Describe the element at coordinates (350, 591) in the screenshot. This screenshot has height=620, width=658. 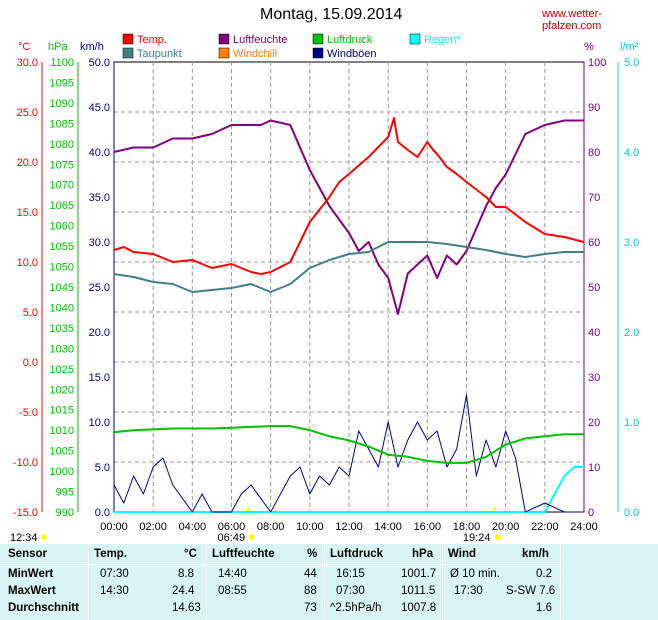
I see `max-pressure-time: 07:30` at that location.